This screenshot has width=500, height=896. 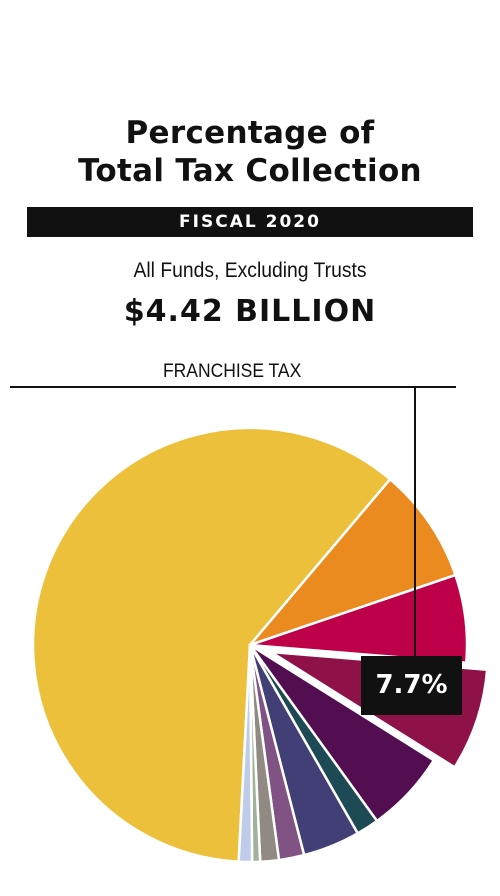 What do you see at coordinates (232, 371) in the screenshot?
I see `callout-label: FRANCHISE TAX` at bounding box center [232, 371].